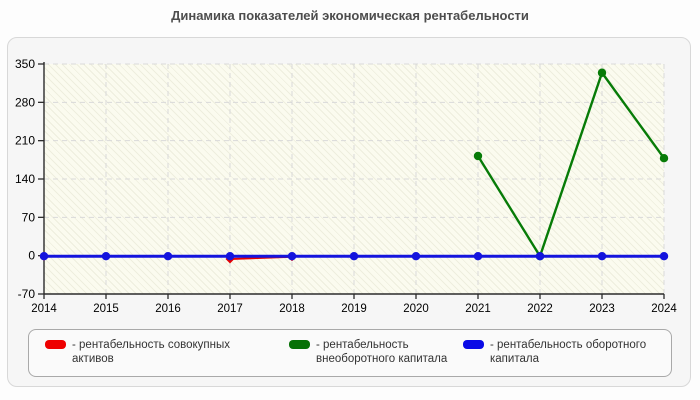  I want to click on x-tick-label: 2015, so click(106, 309).